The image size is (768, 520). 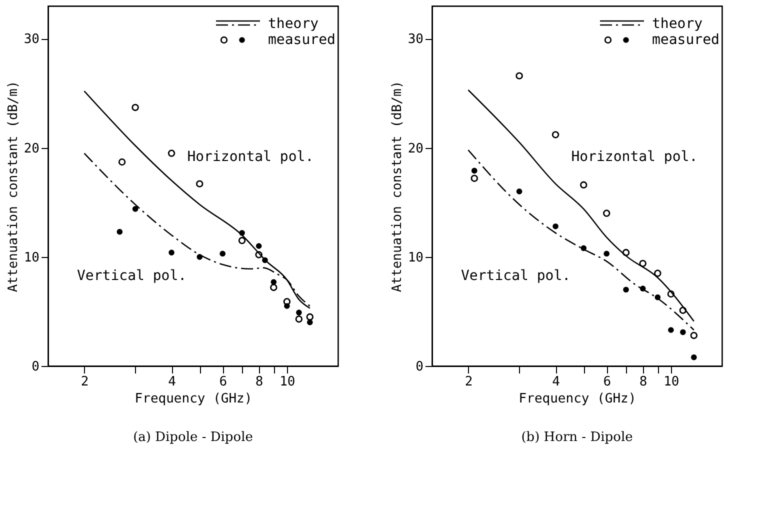 I want to click on text: (a) Dipole - Dipole, so click(x=193, y=437).